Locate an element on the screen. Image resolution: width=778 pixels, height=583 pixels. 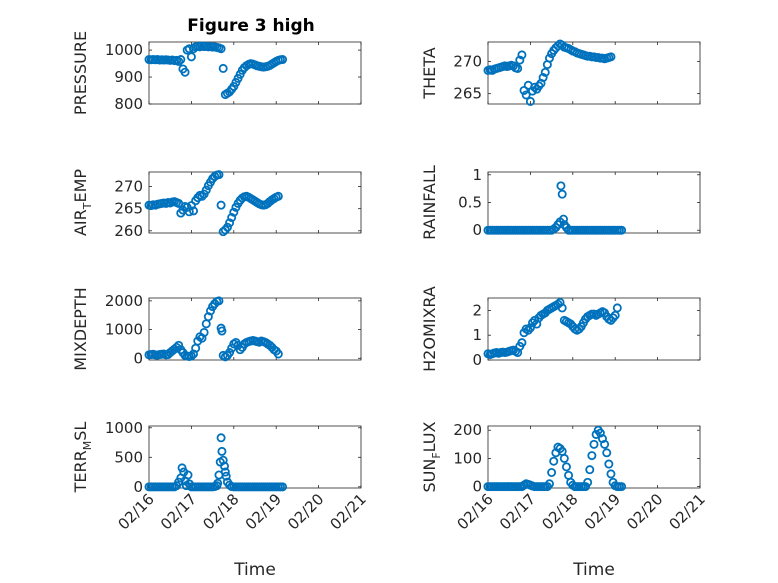
y-tick-label: 2 is located at coordinates (477, 310).